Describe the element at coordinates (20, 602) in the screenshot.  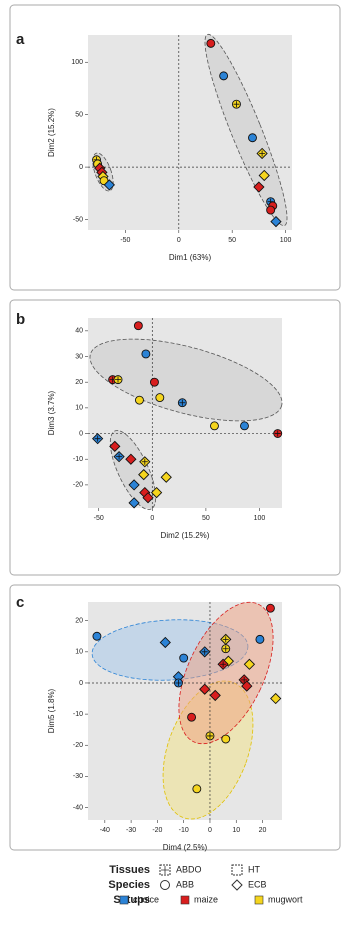
I see `panel-label: c` at that location.